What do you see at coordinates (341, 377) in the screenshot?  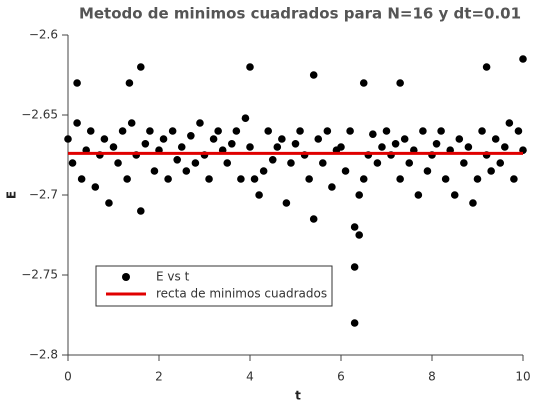 I see `x-tick-label: 6` at bounding box center [341, 377].